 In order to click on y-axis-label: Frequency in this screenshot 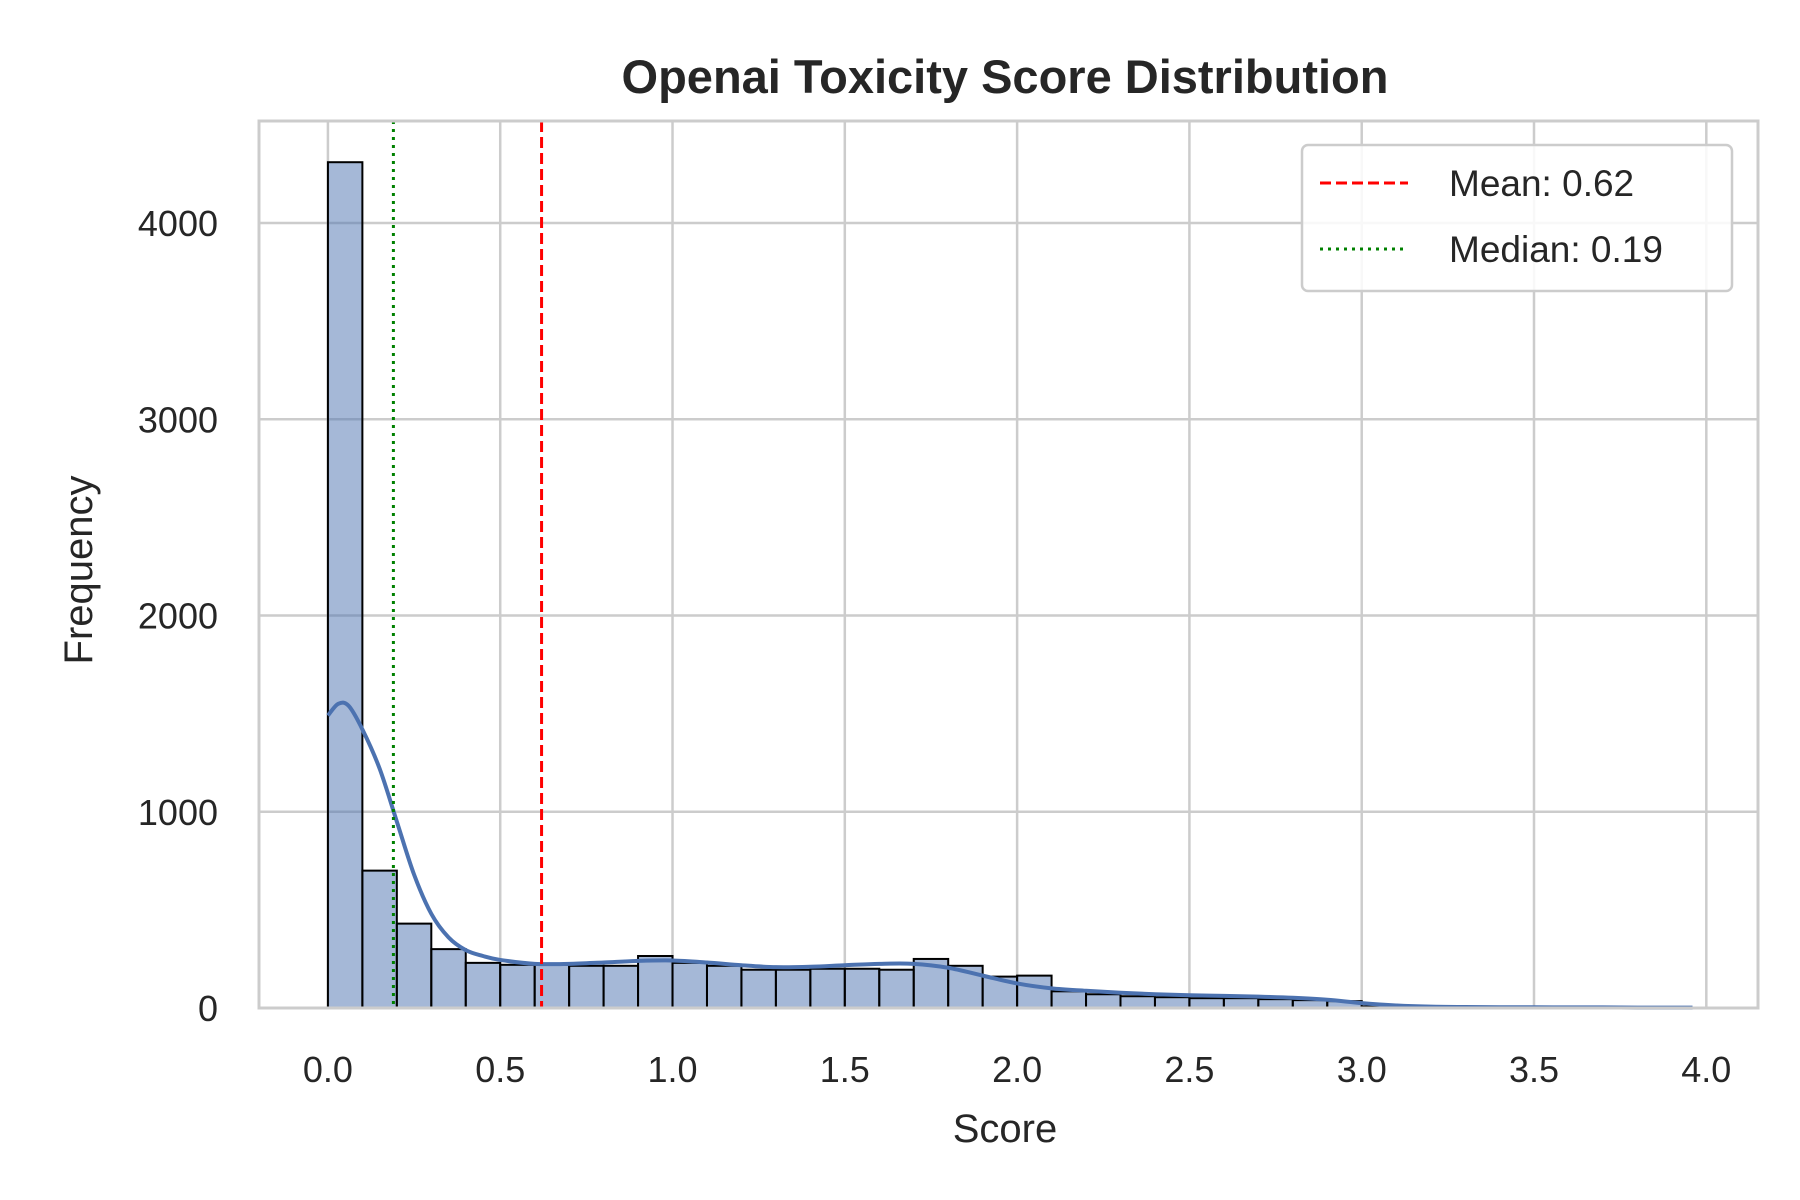, I will do `click(79, 570)`.